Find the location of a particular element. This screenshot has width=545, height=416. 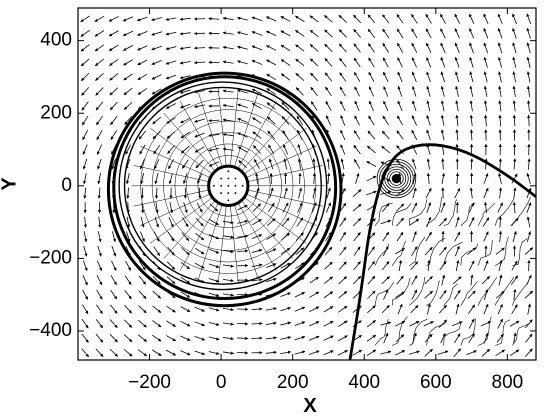

inner-contour is located at coordinates (228, 186).